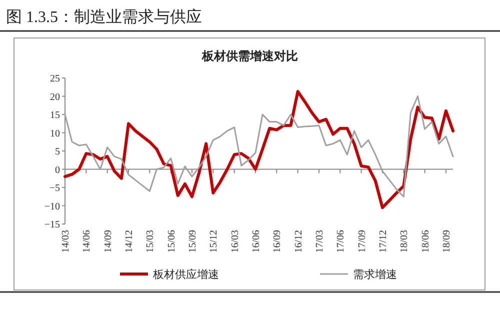 This screenshot has width=500, height=323. I want to click on legend-label: 需求增速, so click(375, 274).